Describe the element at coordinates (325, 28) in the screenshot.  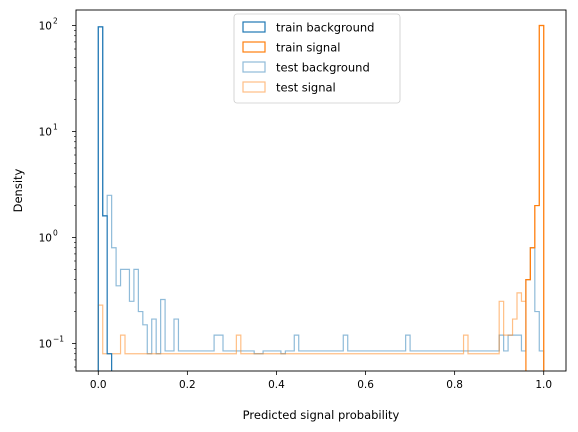
I see `legend-label: train background` at that location.